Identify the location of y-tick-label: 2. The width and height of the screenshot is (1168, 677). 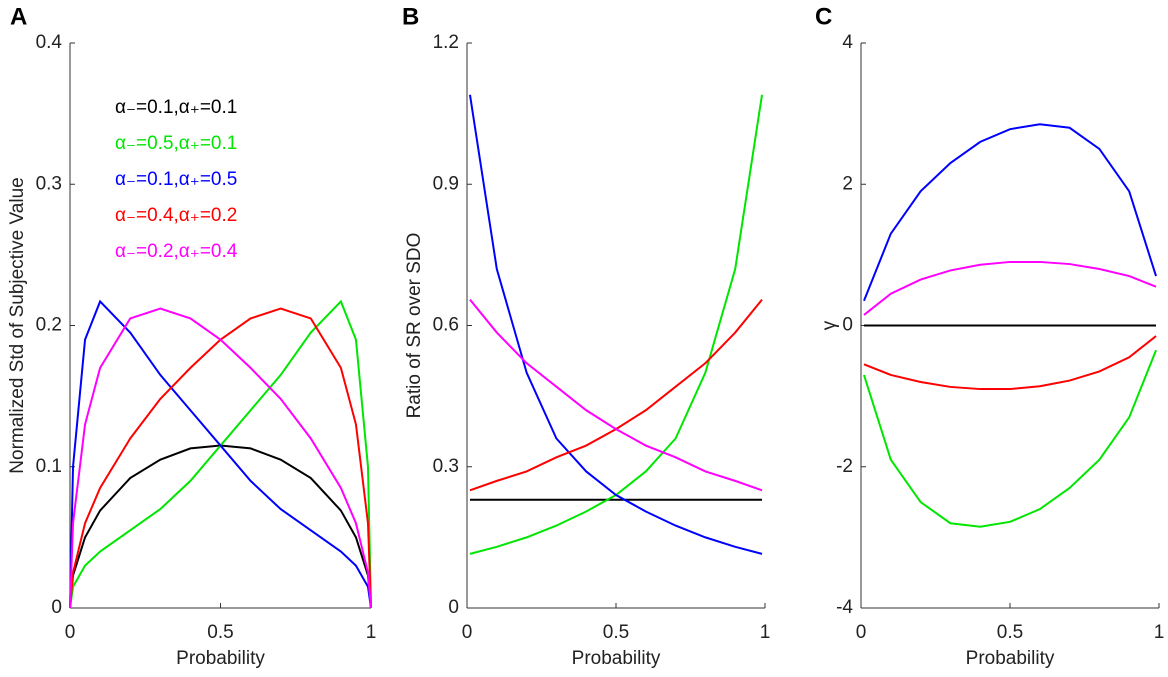
(847, 183).